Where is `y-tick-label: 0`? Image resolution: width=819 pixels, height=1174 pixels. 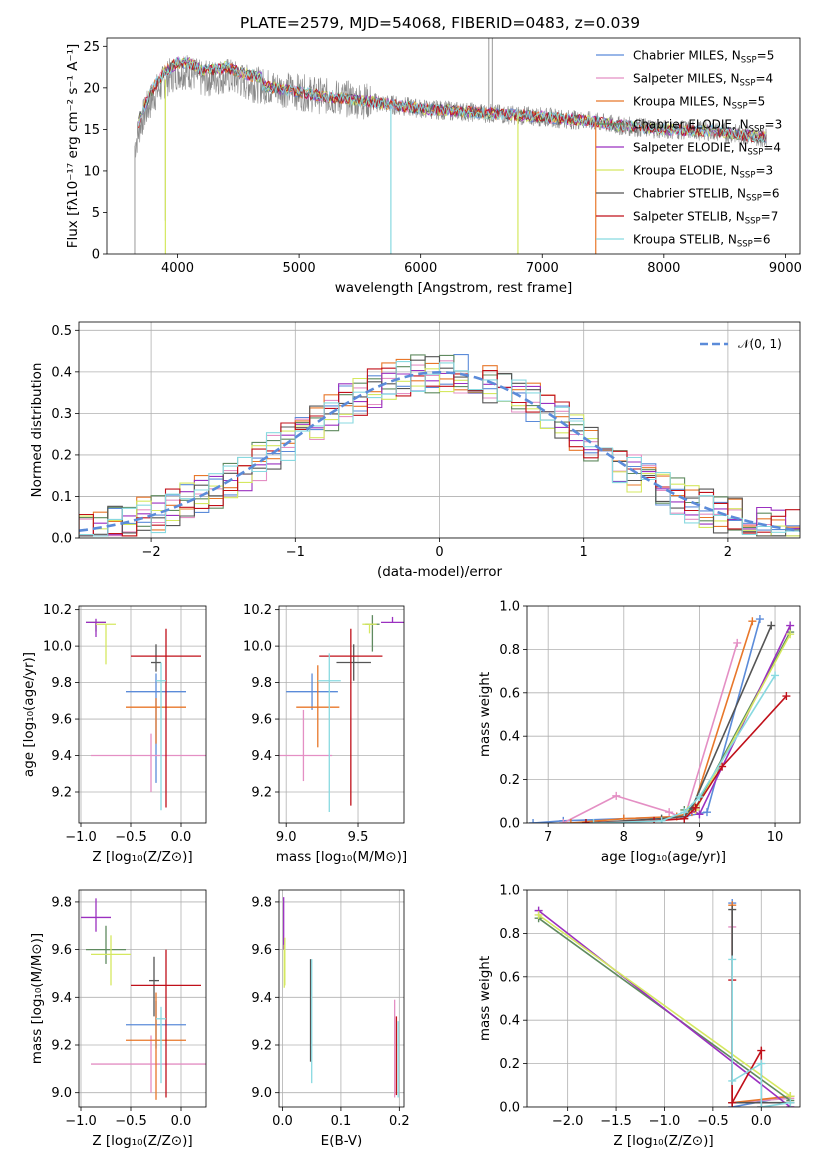 y-tick-label: 0 is located at coordinates (96, 255).